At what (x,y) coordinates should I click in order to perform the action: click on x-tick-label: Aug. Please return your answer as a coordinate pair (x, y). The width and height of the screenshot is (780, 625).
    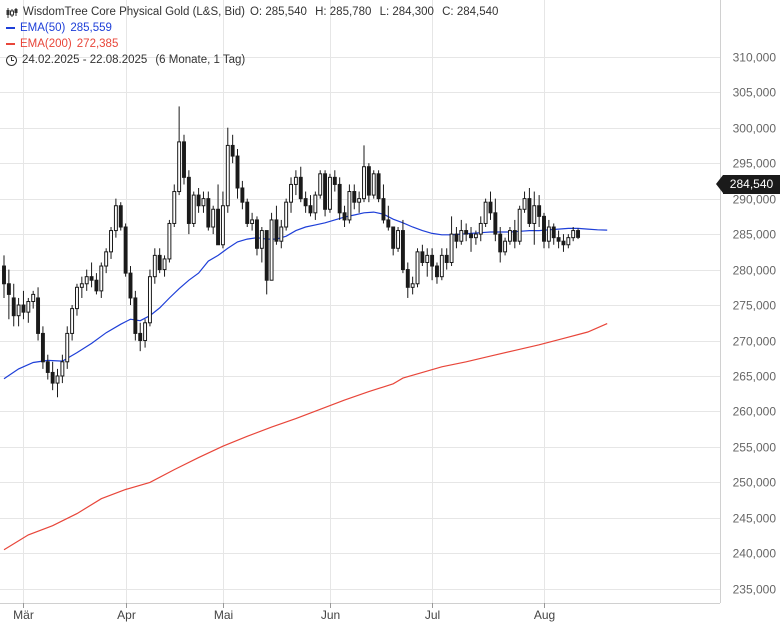
    Looking at the image, I should click on (544, 615).